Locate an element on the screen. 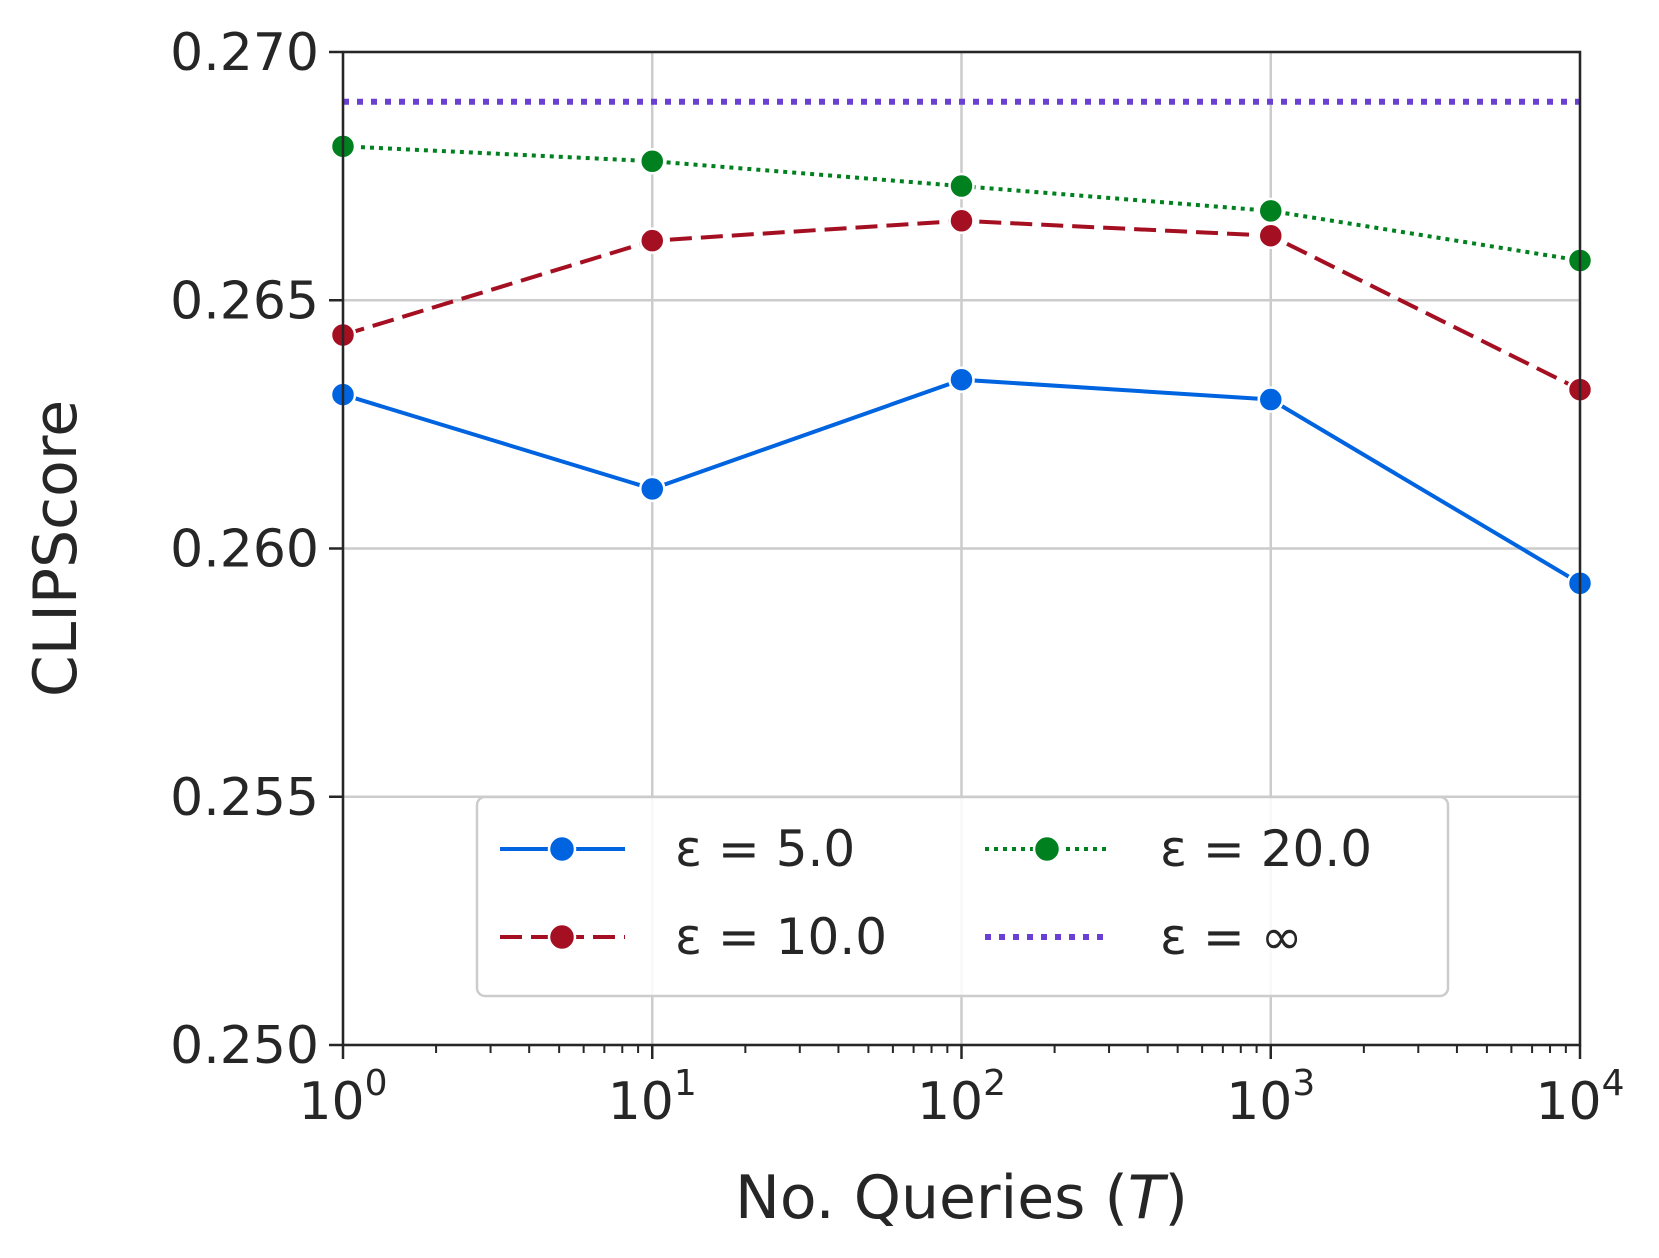 The image size is (1659, 1258). x-tick-label: 10⁴ is located at coordinates (1579, 1097).